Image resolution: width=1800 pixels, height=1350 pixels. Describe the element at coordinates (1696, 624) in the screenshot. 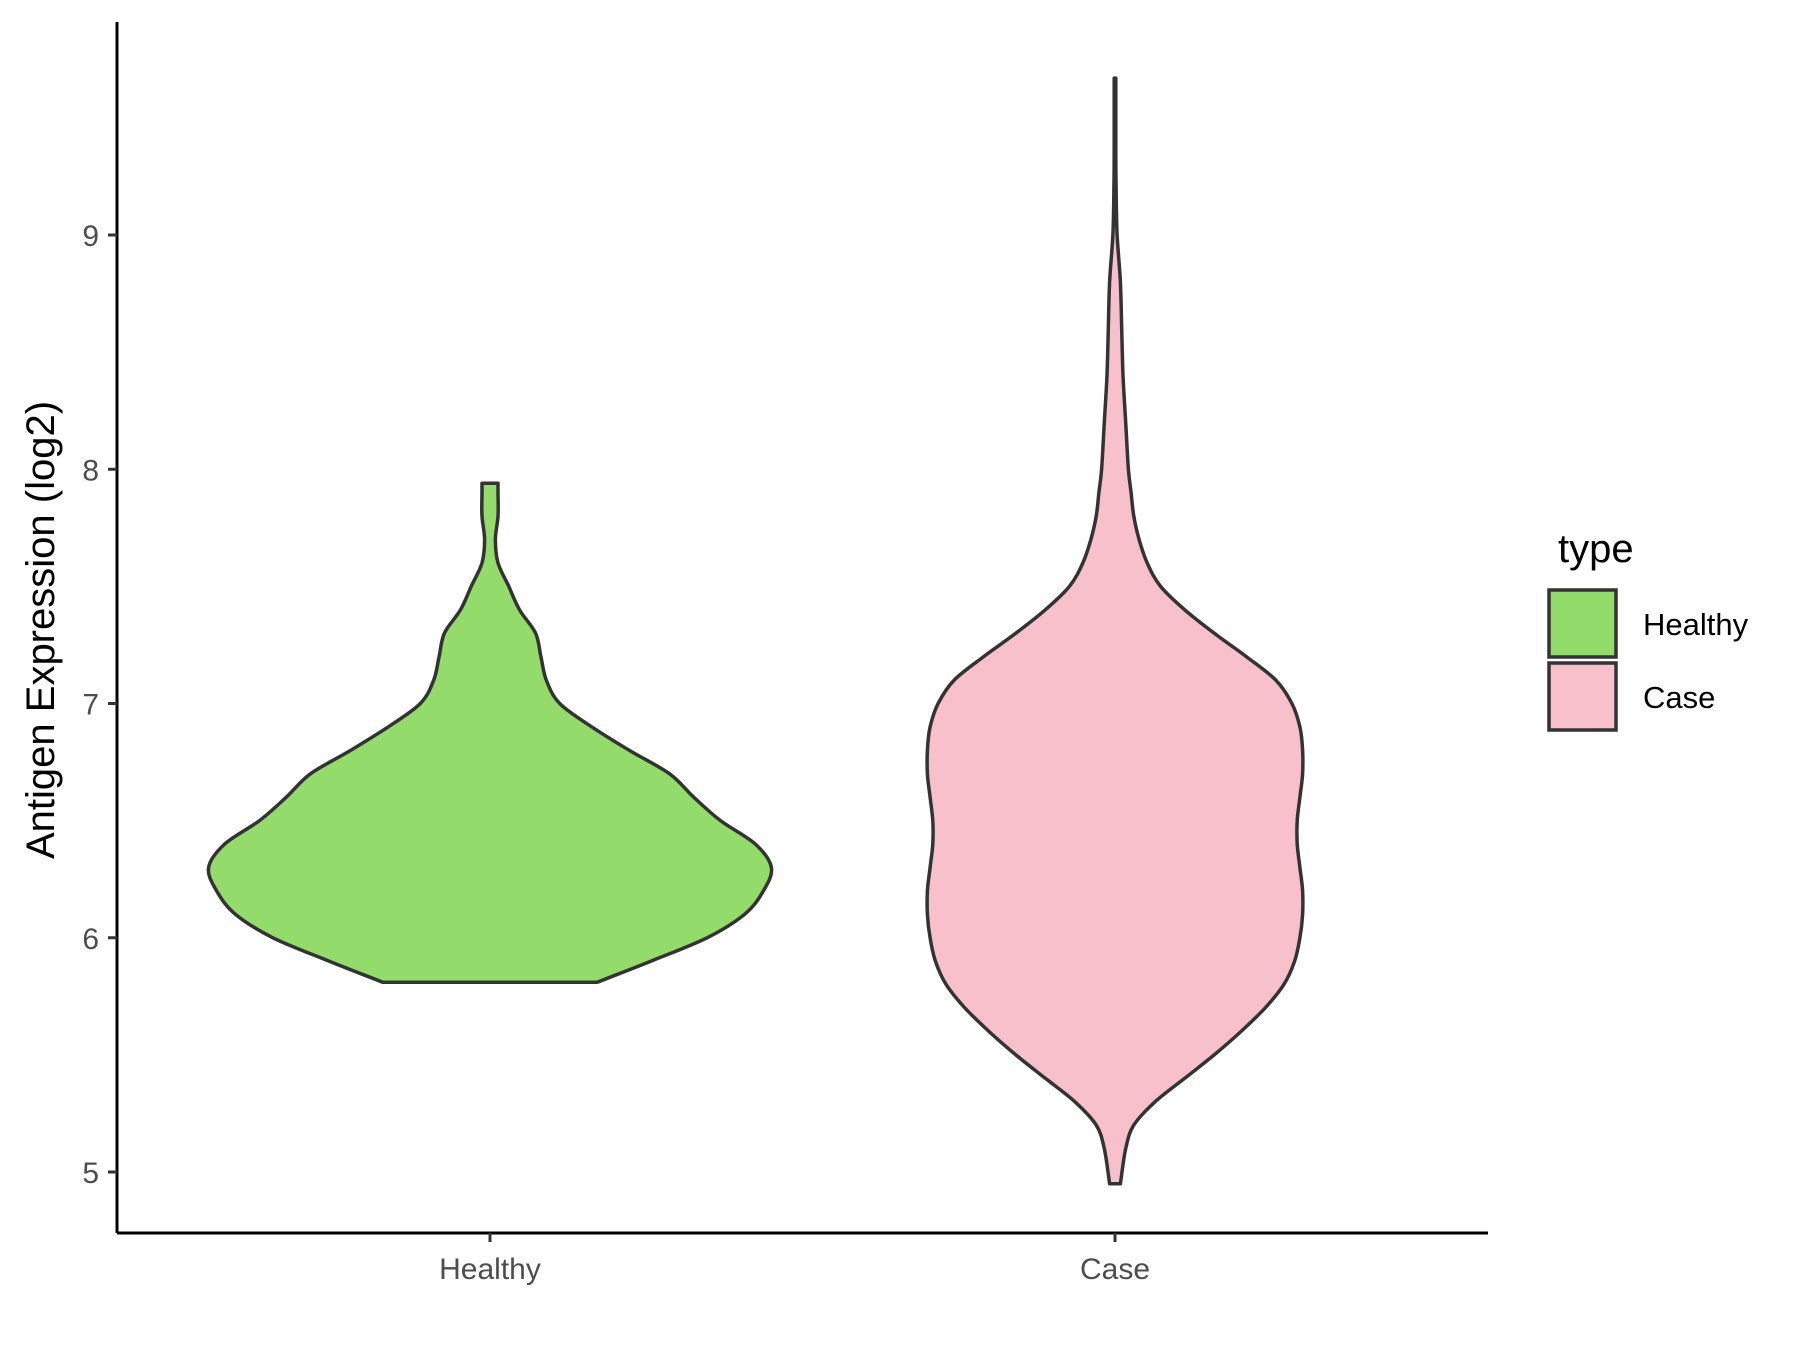

I see `legend-label-healthy: Healthy` at that location.